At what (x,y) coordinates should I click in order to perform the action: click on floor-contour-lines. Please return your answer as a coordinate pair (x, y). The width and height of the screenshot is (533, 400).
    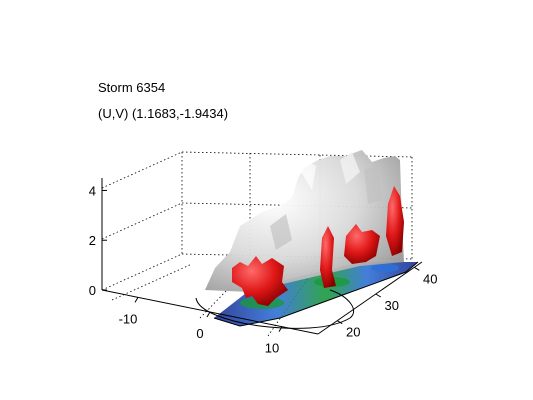
    Looking at the image, I should click on (307, 295).